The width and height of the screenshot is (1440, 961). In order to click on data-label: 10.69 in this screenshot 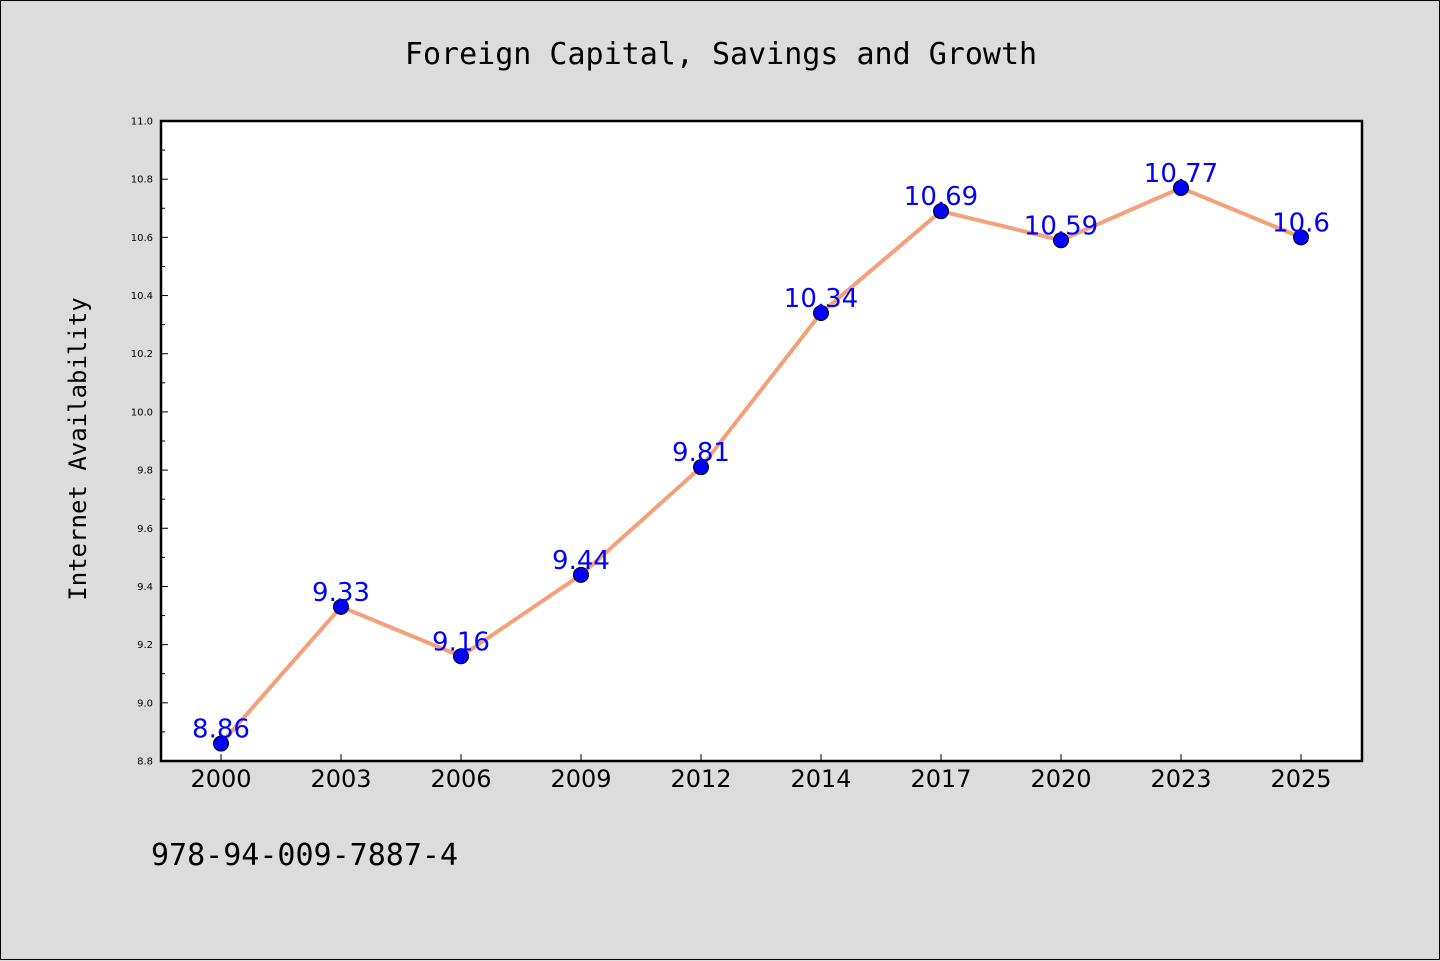, I will do `click(941, 197)`.